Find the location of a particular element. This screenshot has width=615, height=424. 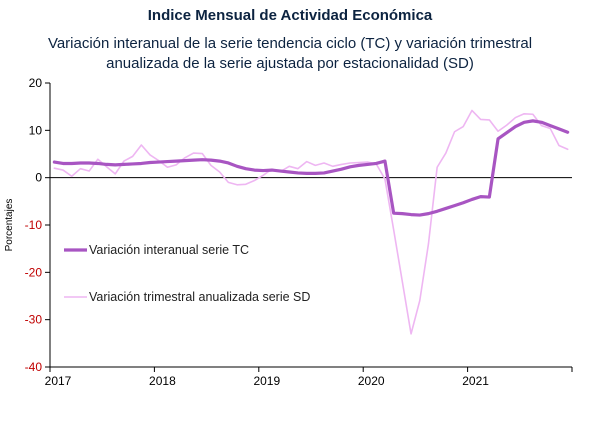

x-tick-label: 2018 is located at coordinates (162, 381).